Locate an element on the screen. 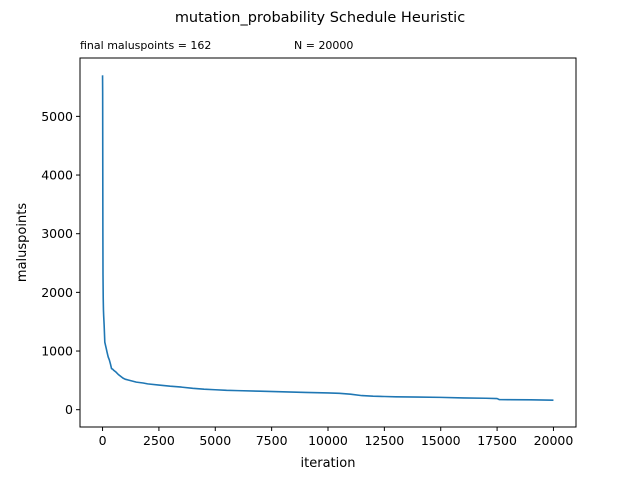 This screenshot has height=480, width=640. x-axis: 0 2500 5000 7500 10000 12500 15000 17500 20000 is located at coordinates (336, 437).